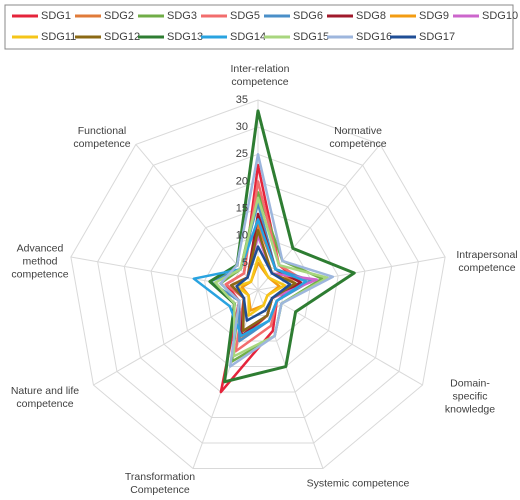 The width and height of the screenshot is (520, 500). Describe the element at coordinates (500, 16) in the screenshot. I see `legend-label: SDG10` at that location.